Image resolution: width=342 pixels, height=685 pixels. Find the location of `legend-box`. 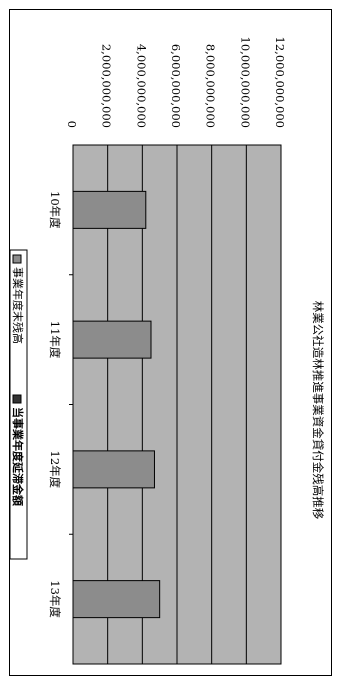

legend-box is located at coordinates (18, 404).